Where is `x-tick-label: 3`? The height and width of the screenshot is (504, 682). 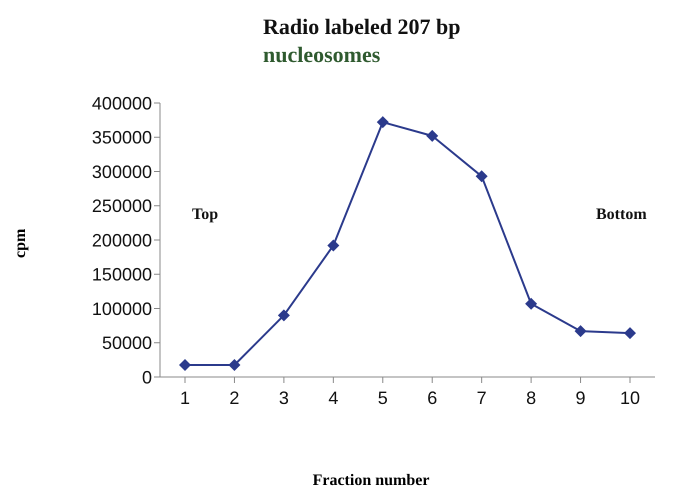
x-tick-label: 3 is located at coordinates (283, 398).